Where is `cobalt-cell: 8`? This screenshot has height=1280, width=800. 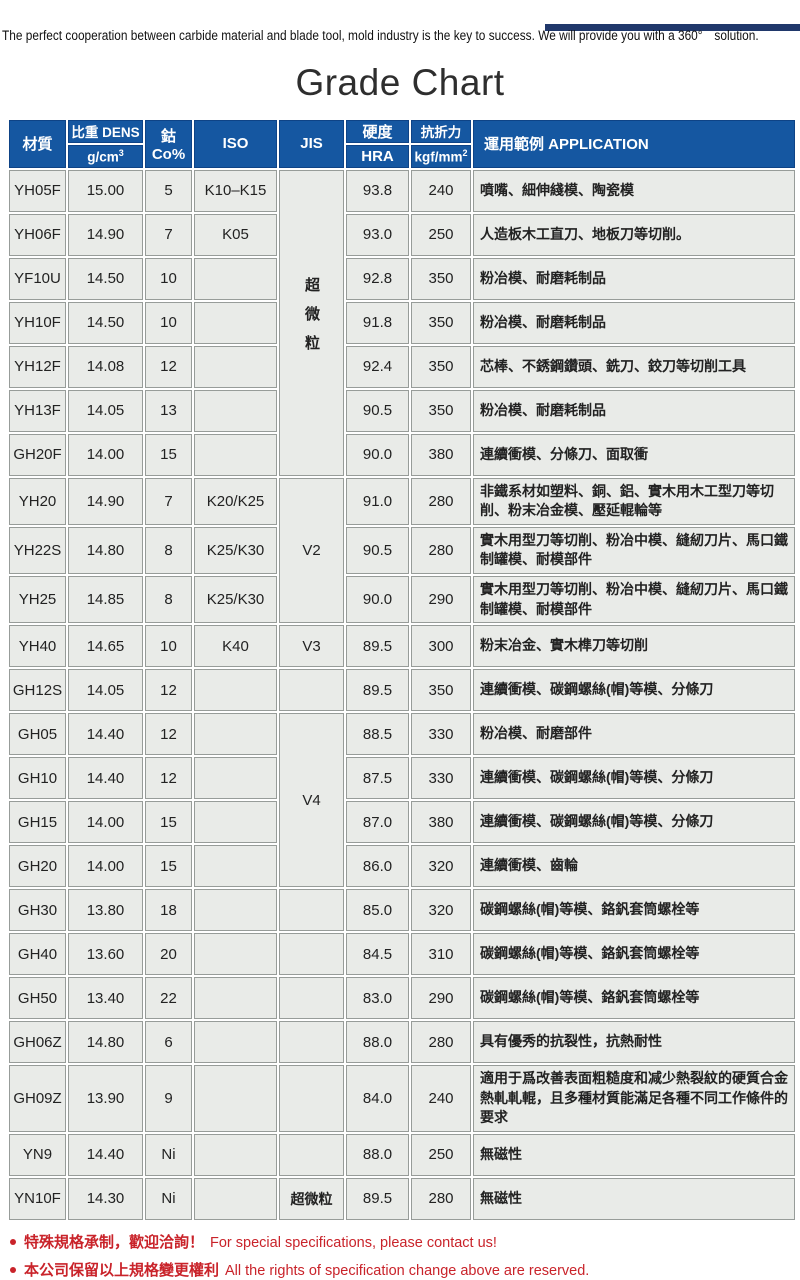 cobalt-cell: 8 is located at coordinates (168, 599).